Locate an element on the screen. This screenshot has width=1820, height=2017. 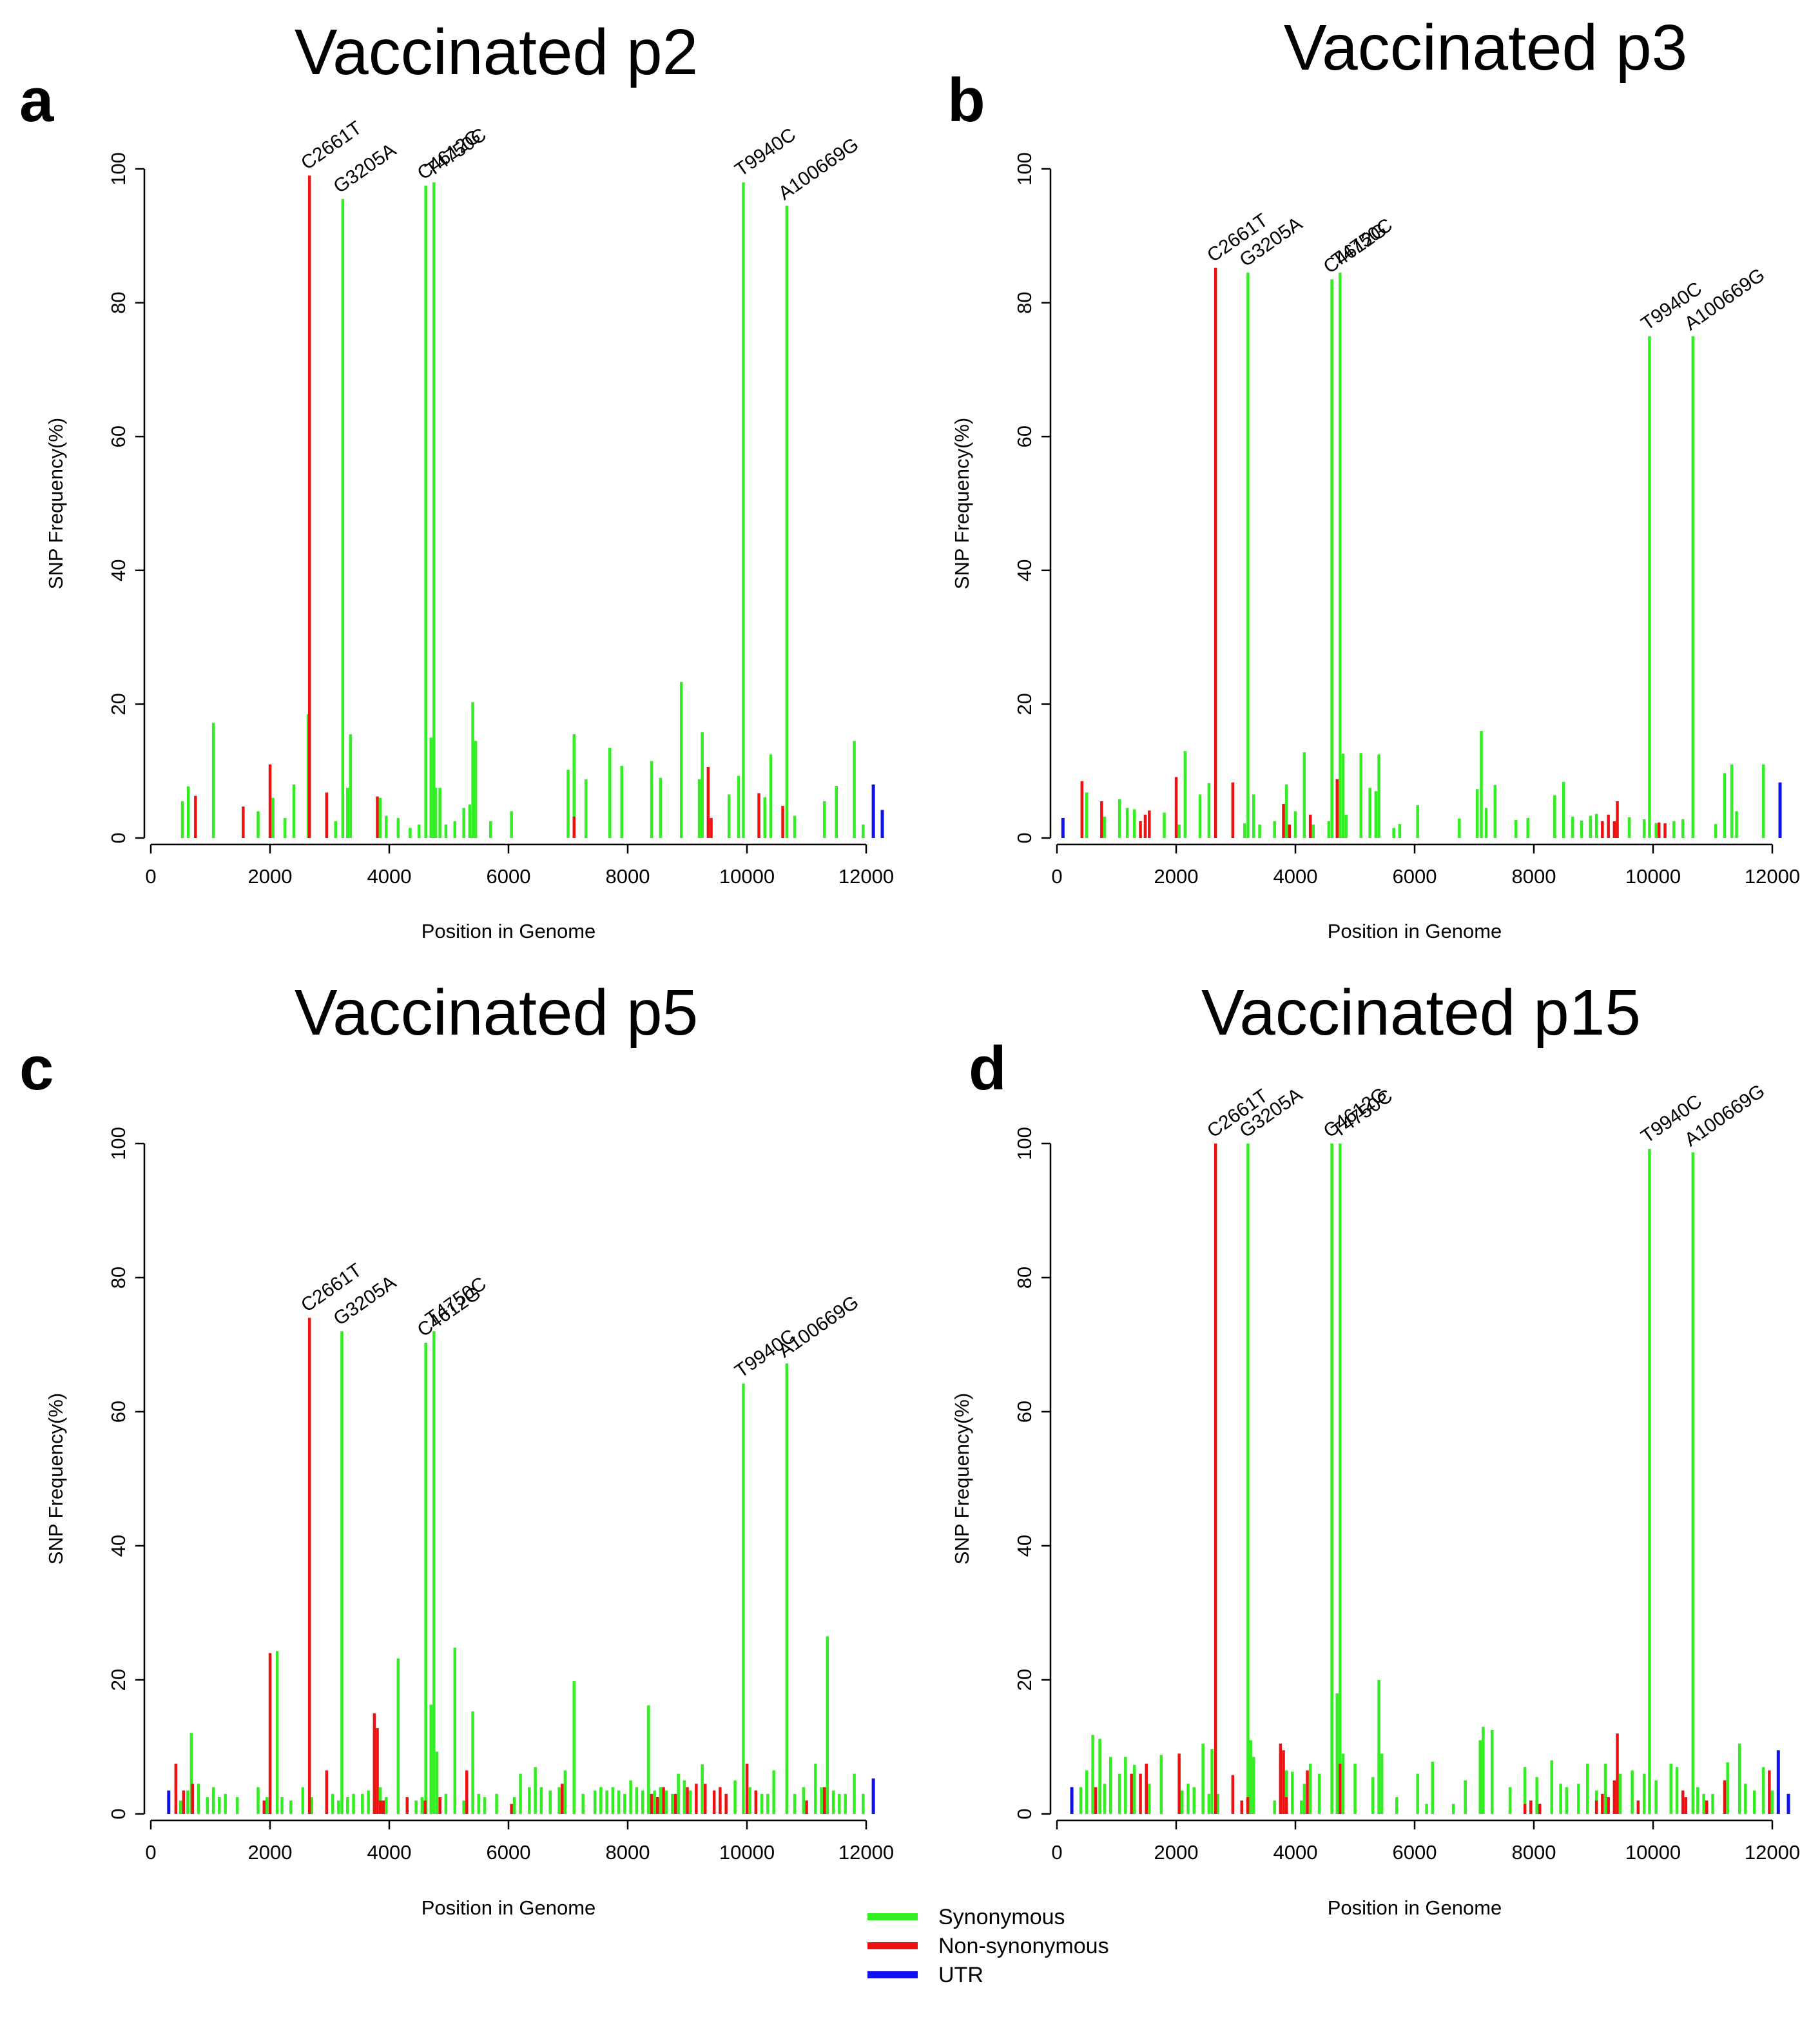
y-tick-label: 0 is located at coordinates (1024, 837).